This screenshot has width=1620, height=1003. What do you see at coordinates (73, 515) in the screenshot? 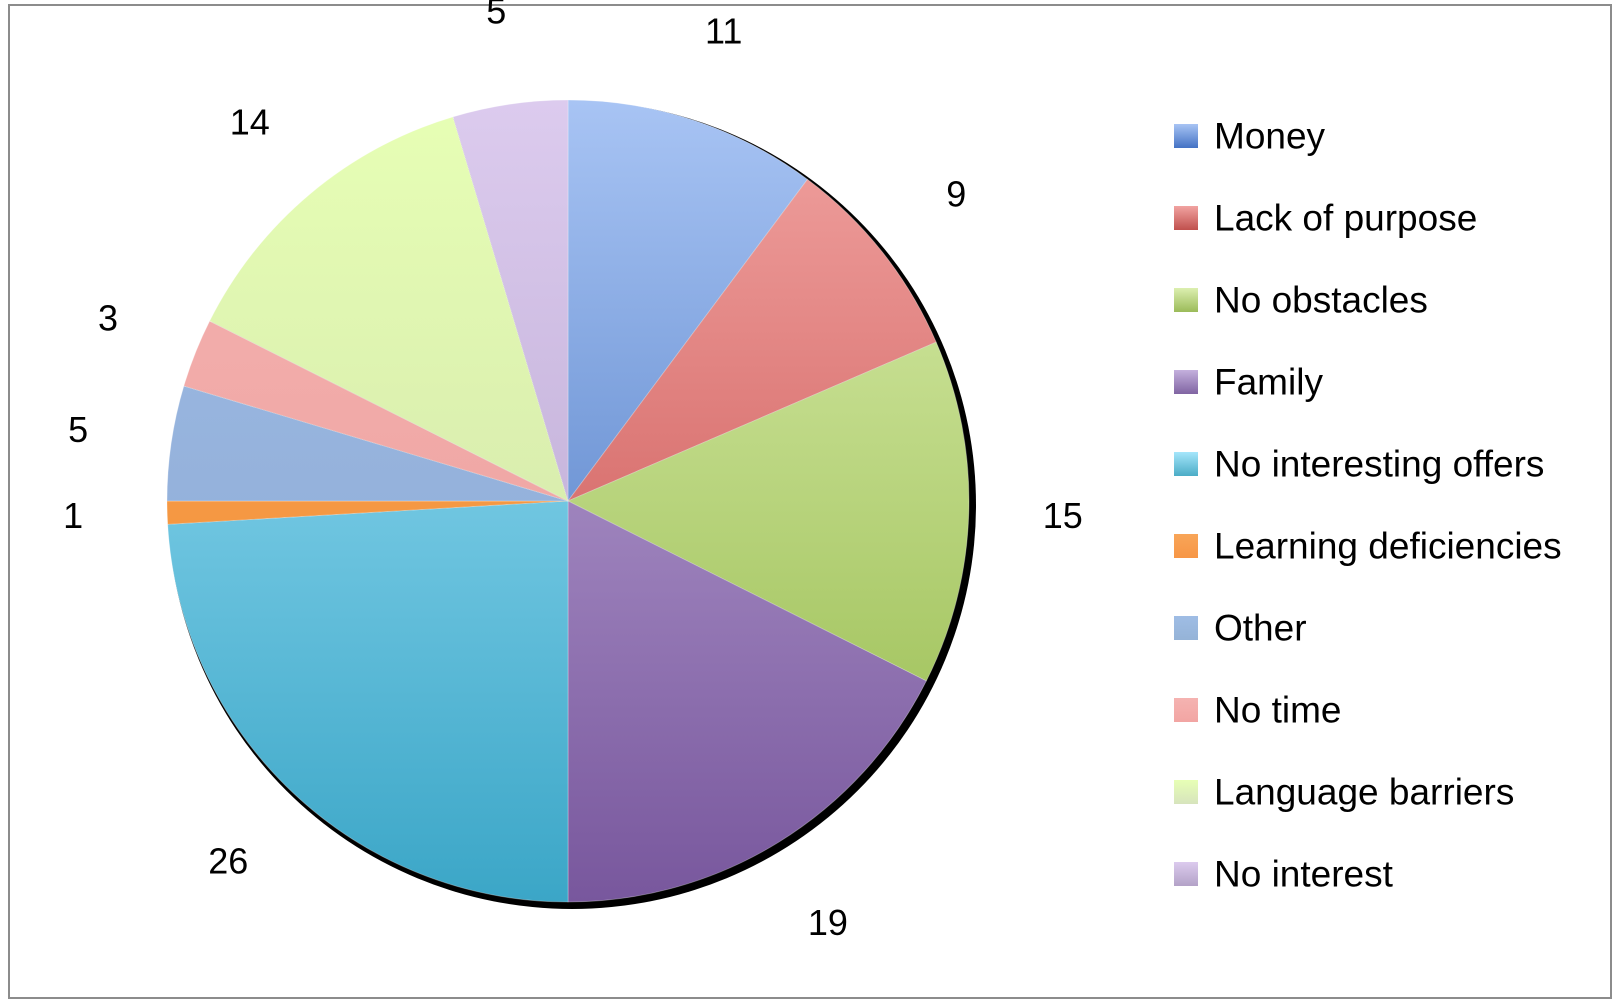
I see `data-label: 1` at bounding box center [73, 515].